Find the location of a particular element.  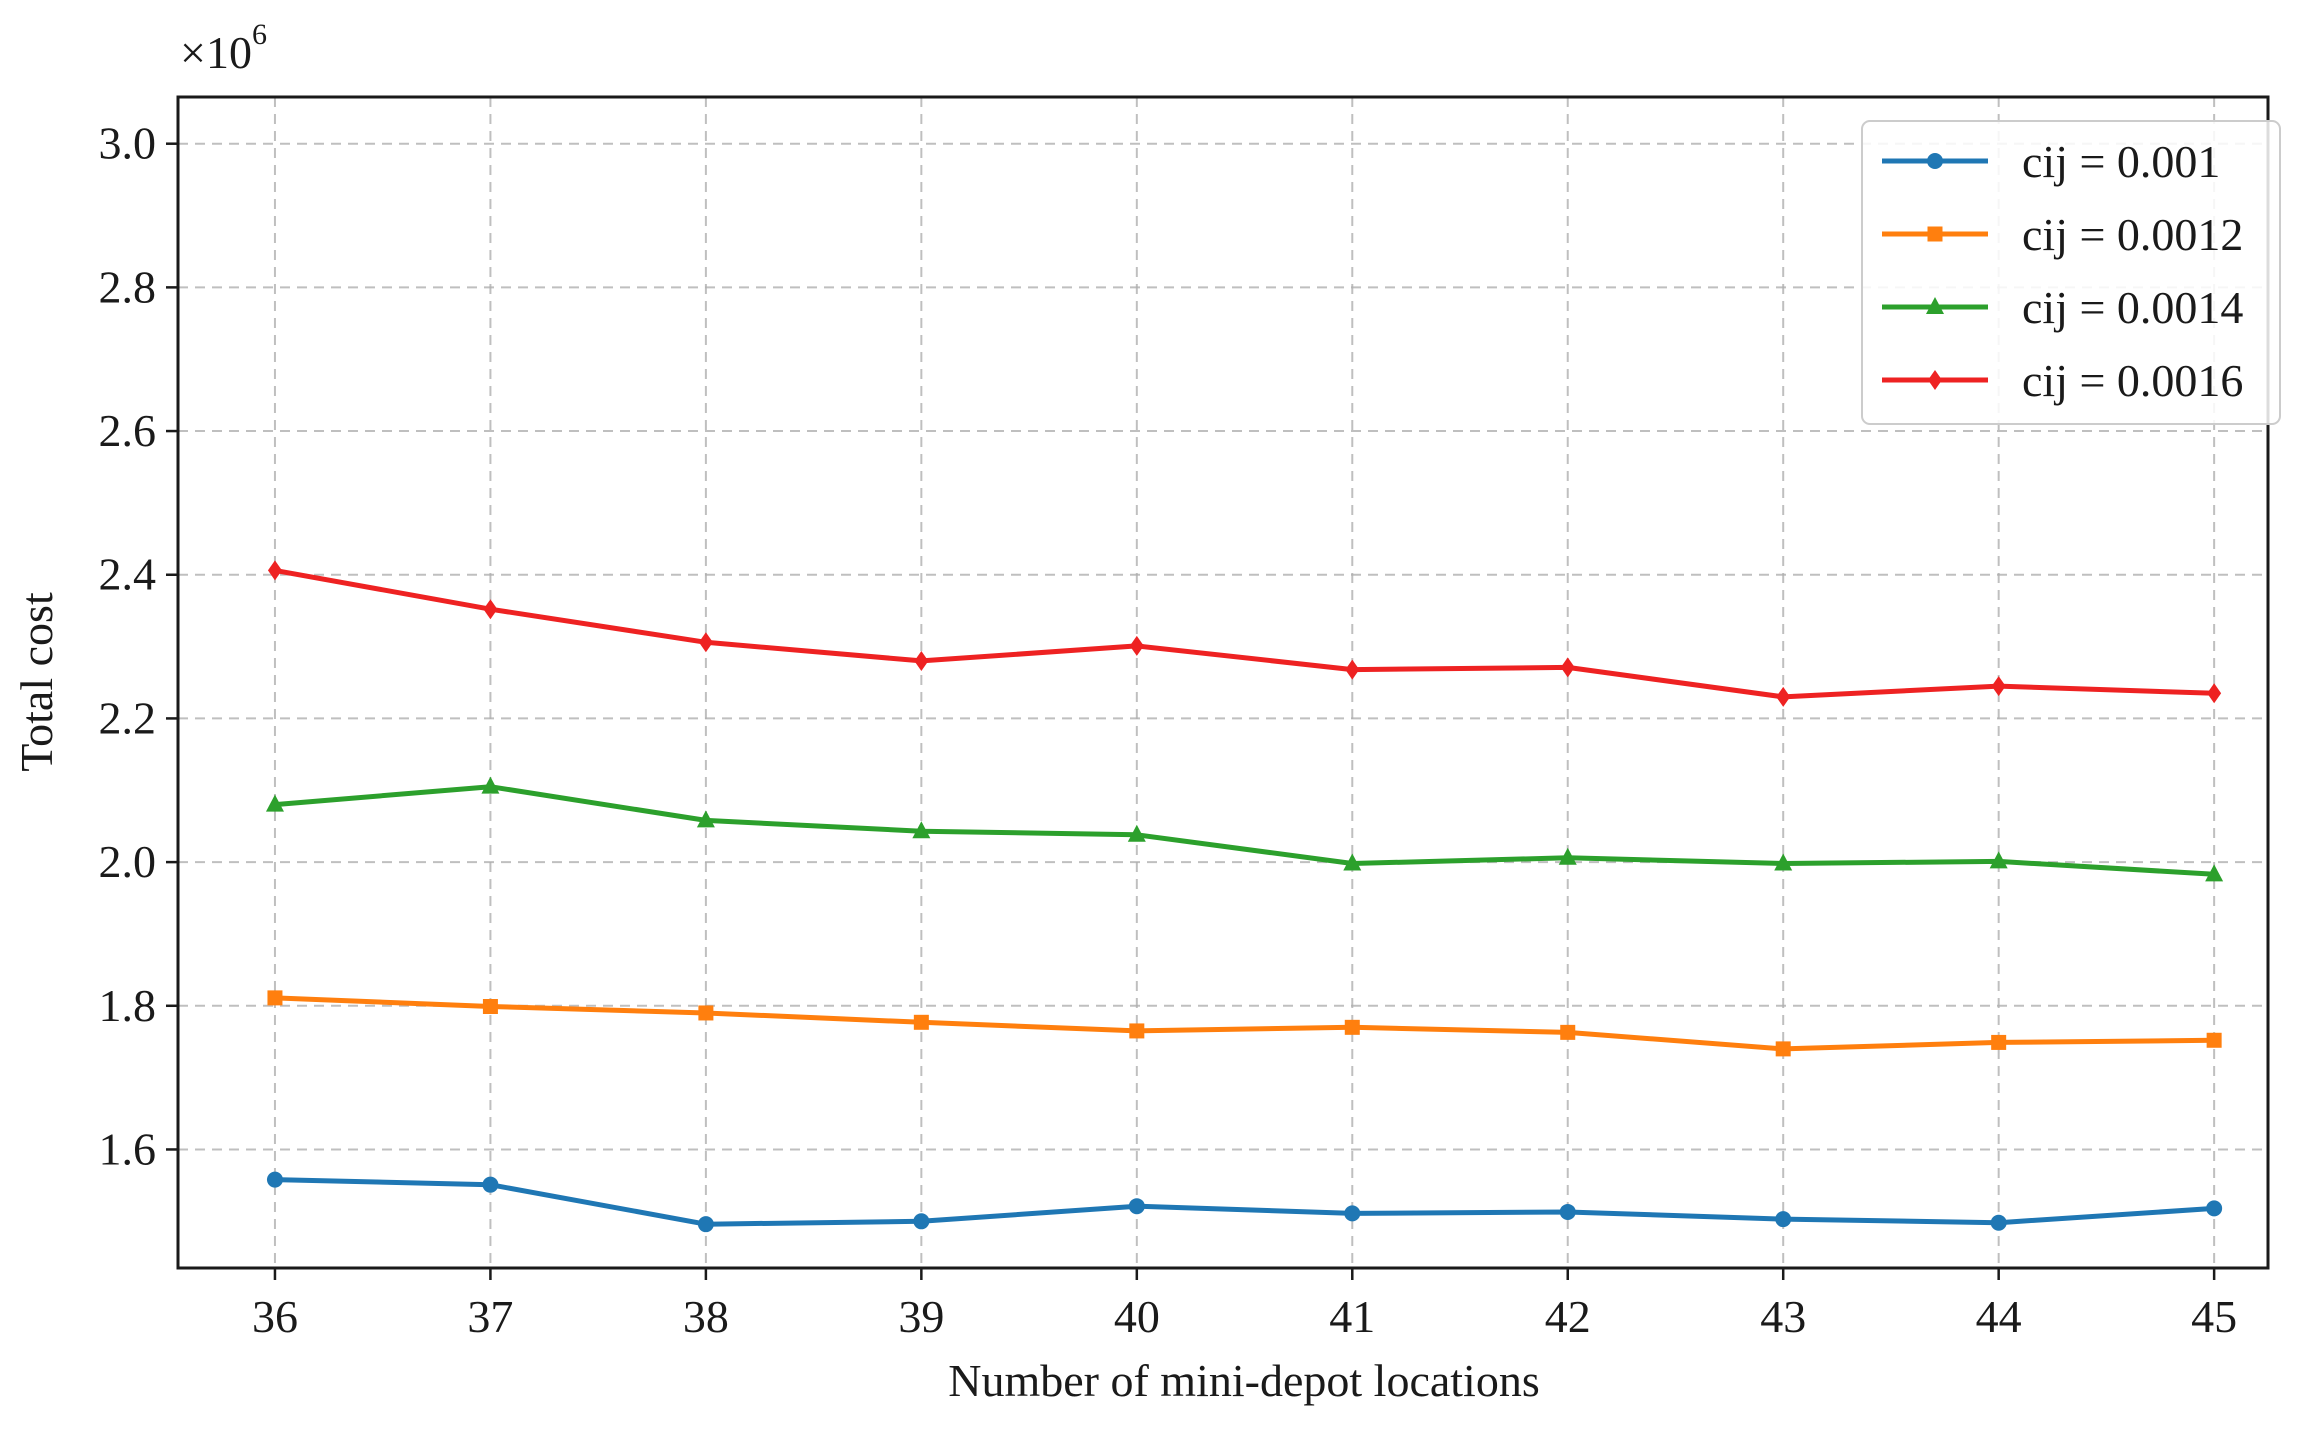

x-tick-label: 36 is located at coordinates (275, 1316).